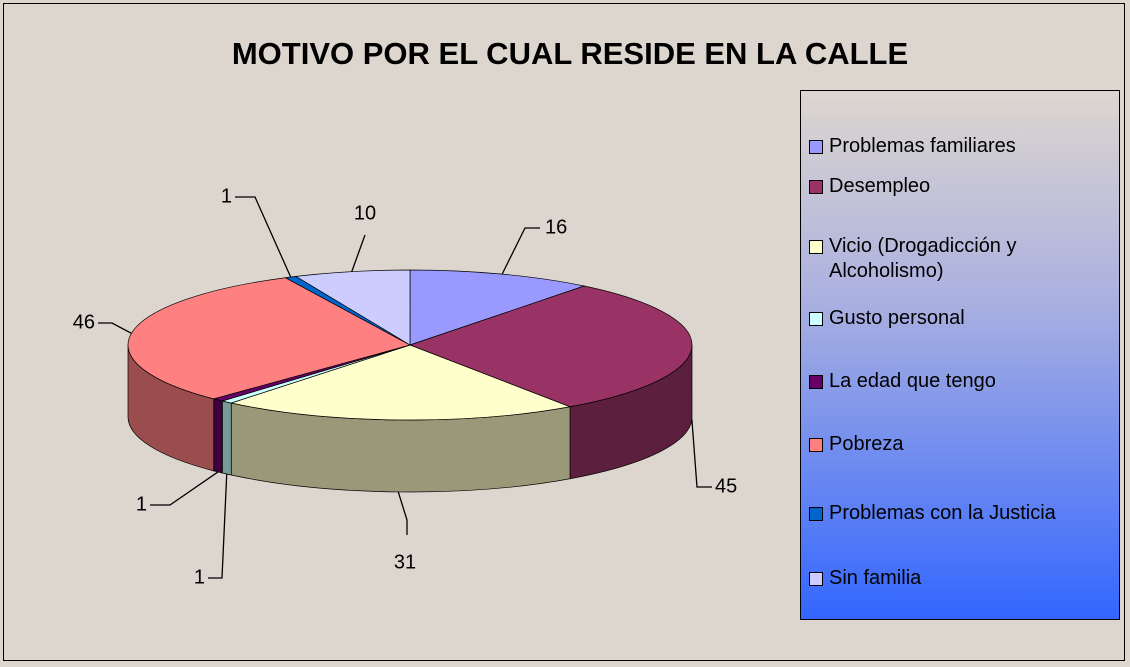 The image size is (1130, 667). I want to click on legend-item: Pobreza, so click(959, 444).